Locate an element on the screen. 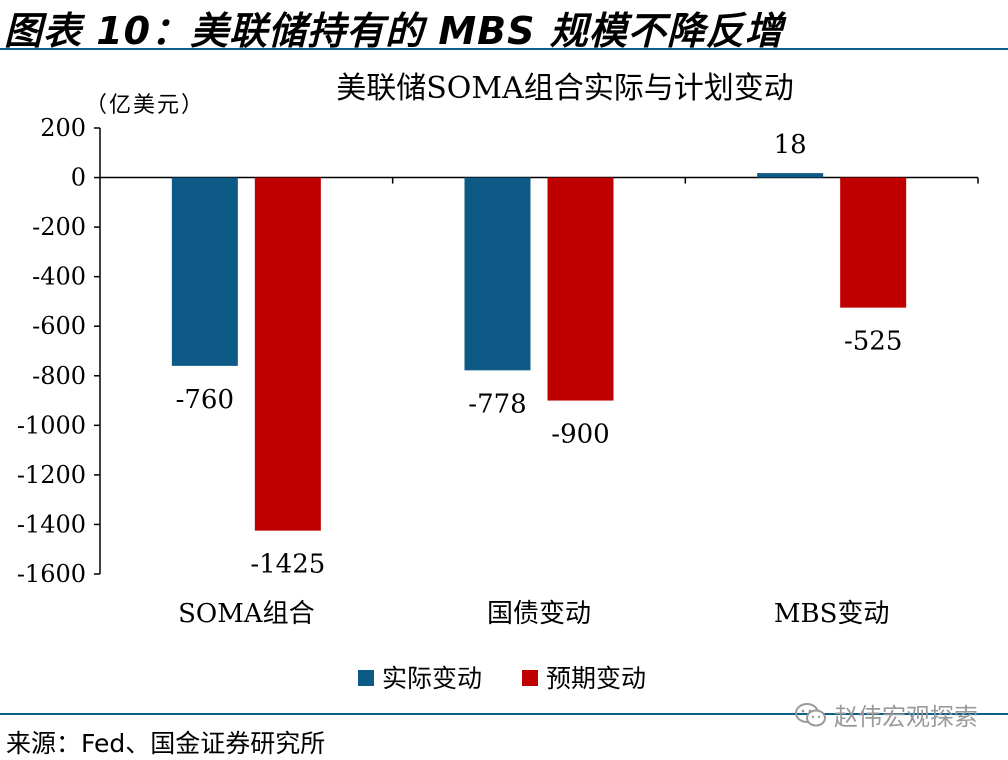  y-tick-label: -400 is located at coordinates (59, 277).